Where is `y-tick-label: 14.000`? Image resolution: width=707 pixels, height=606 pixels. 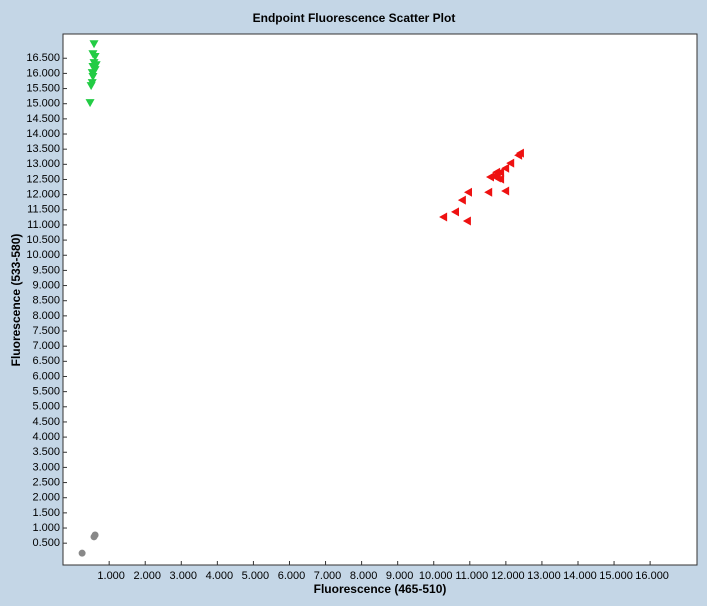 y-tick-label: 14.000 is located at coordinates (43, 134).